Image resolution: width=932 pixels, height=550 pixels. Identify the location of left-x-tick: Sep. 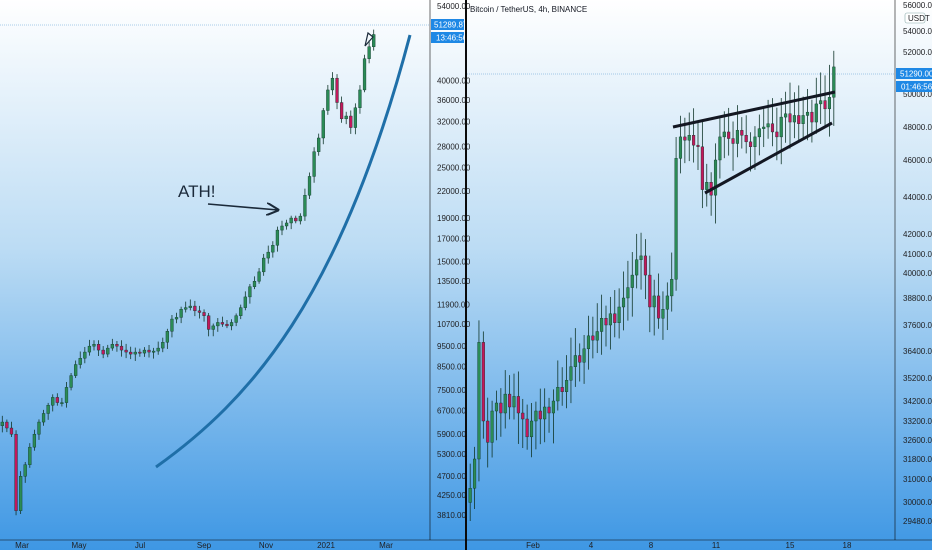
(204, 545).